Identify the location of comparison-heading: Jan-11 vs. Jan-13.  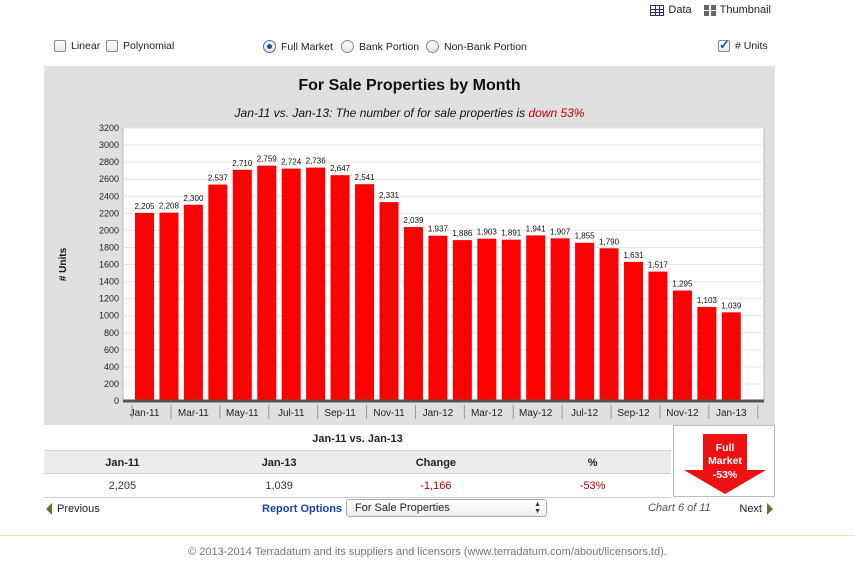
(357, 439).